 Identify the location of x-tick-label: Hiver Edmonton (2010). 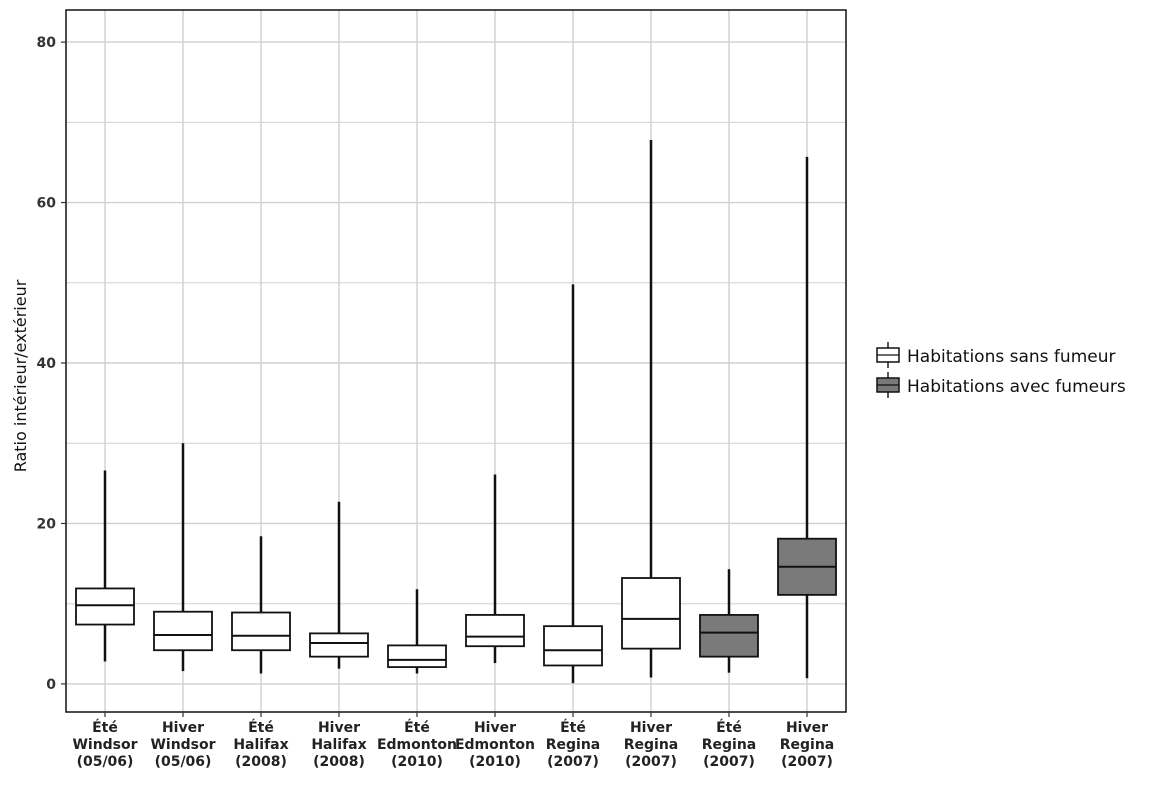
(495, 745).